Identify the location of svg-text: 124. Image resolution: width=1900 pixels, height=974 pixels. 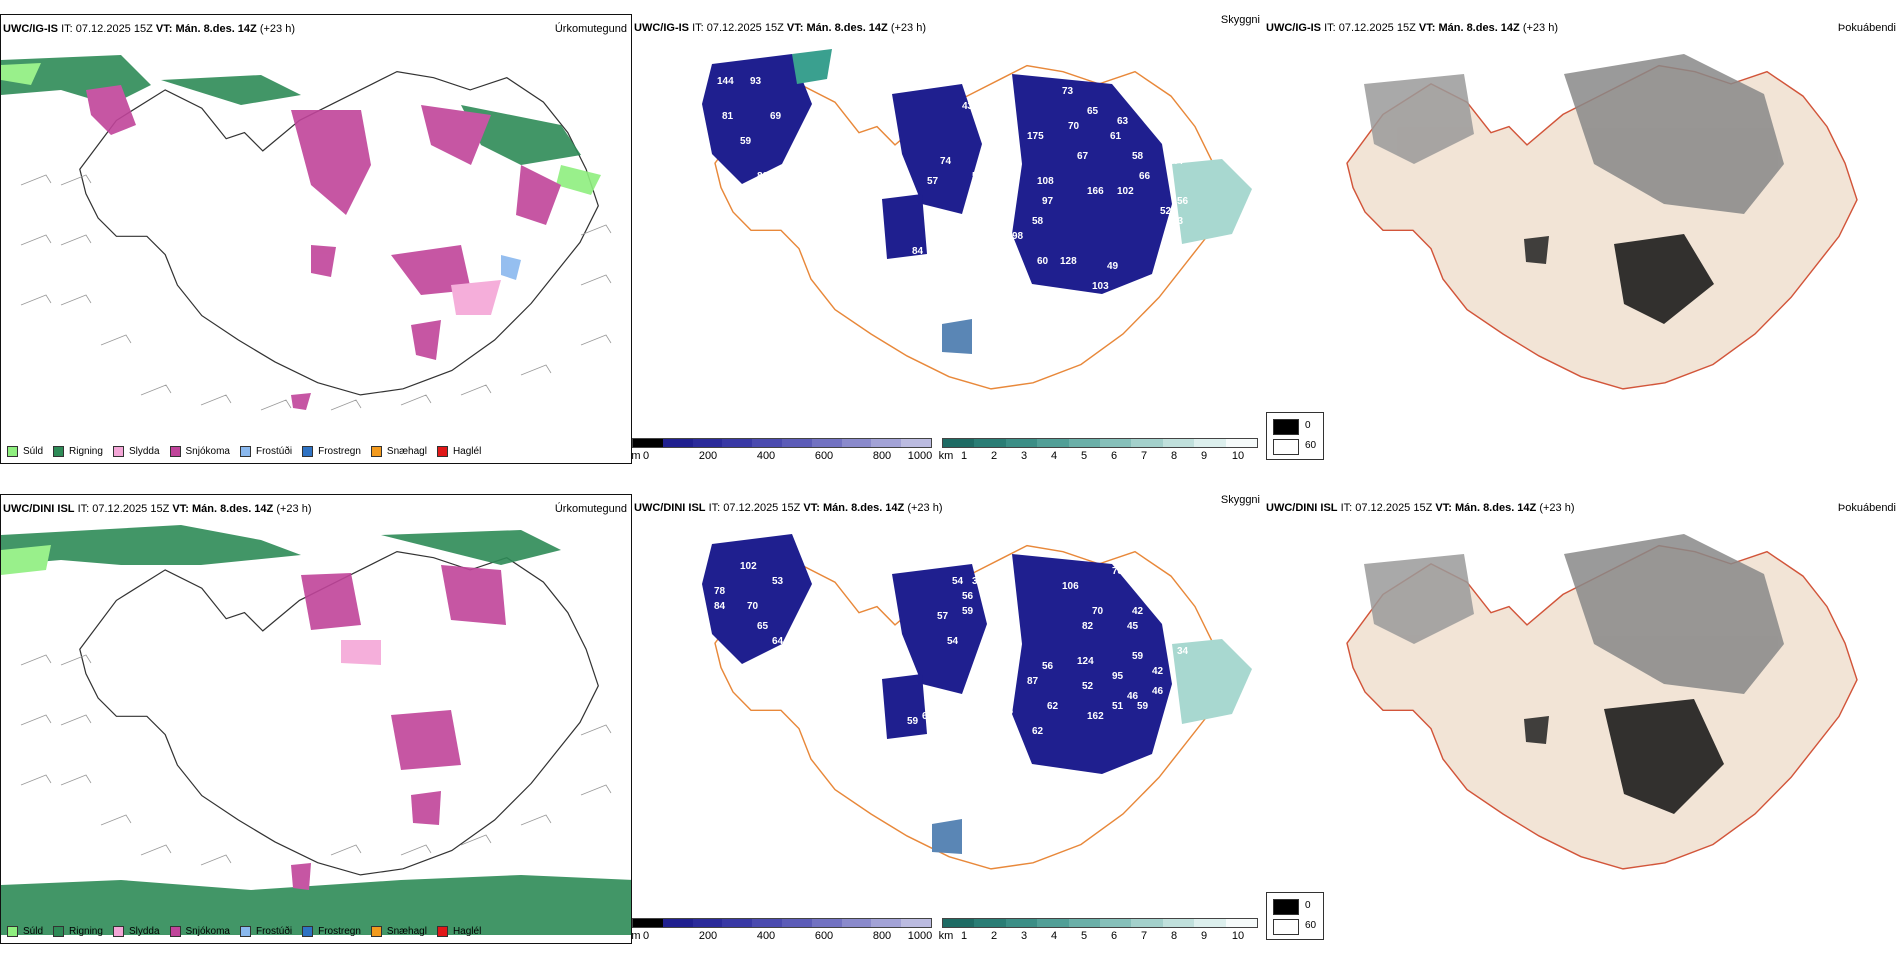
(1085, 661).